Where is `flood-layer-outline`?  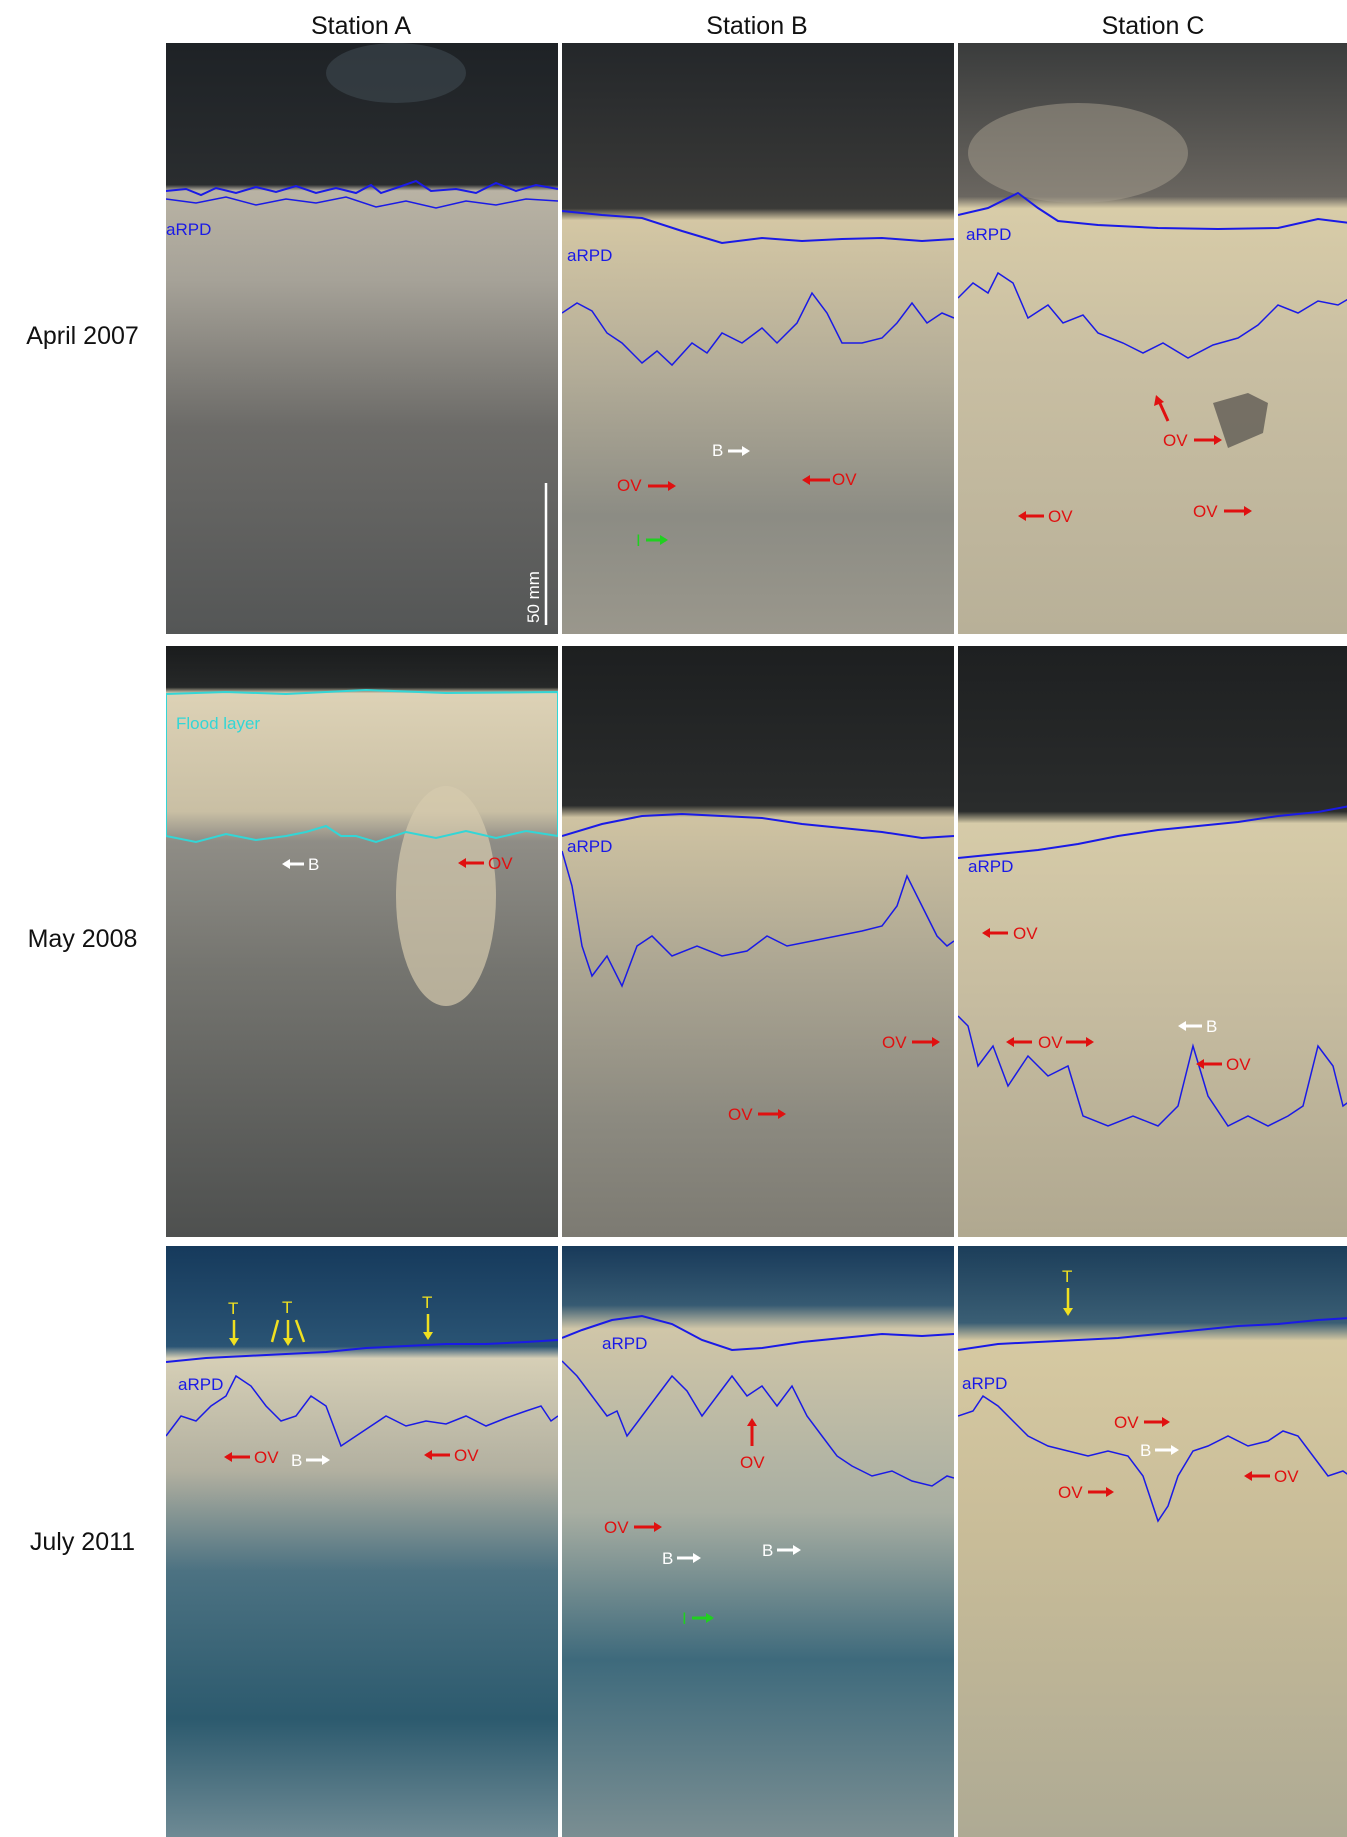 flood-layer-outline is located at coordinates (362, 766).